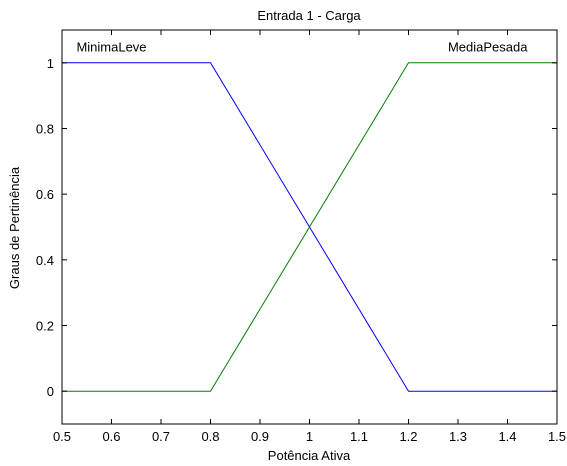 The width and height of the screenshot is (567, 466). What do you see at coordinates (309, 15) in the screenshot?
I see `chart-title: Entrada 1 - Carga` at bounding box center [309, 15].